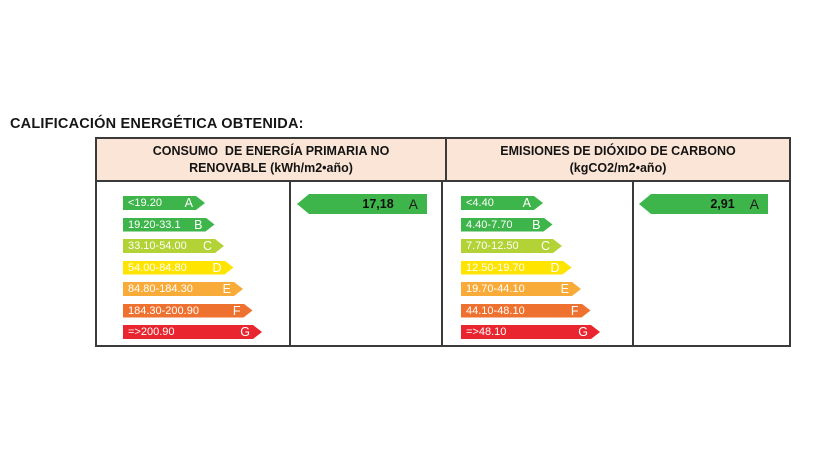 The image size is (819, 468). What do you see at coordinates (160, 289) in the screenshot?
I see `band-range-label: 84.80-184.30` at bounding box center [160, 289].